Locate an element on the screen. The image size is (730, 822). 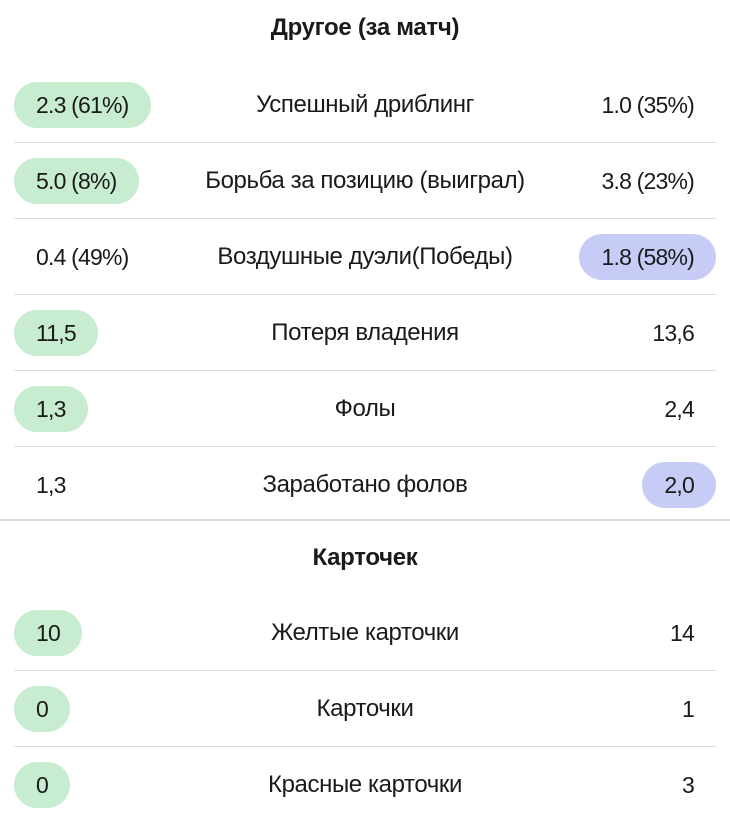
stat-label: Борьба за позицию (выиграл) is located at coordinates (365, 180).